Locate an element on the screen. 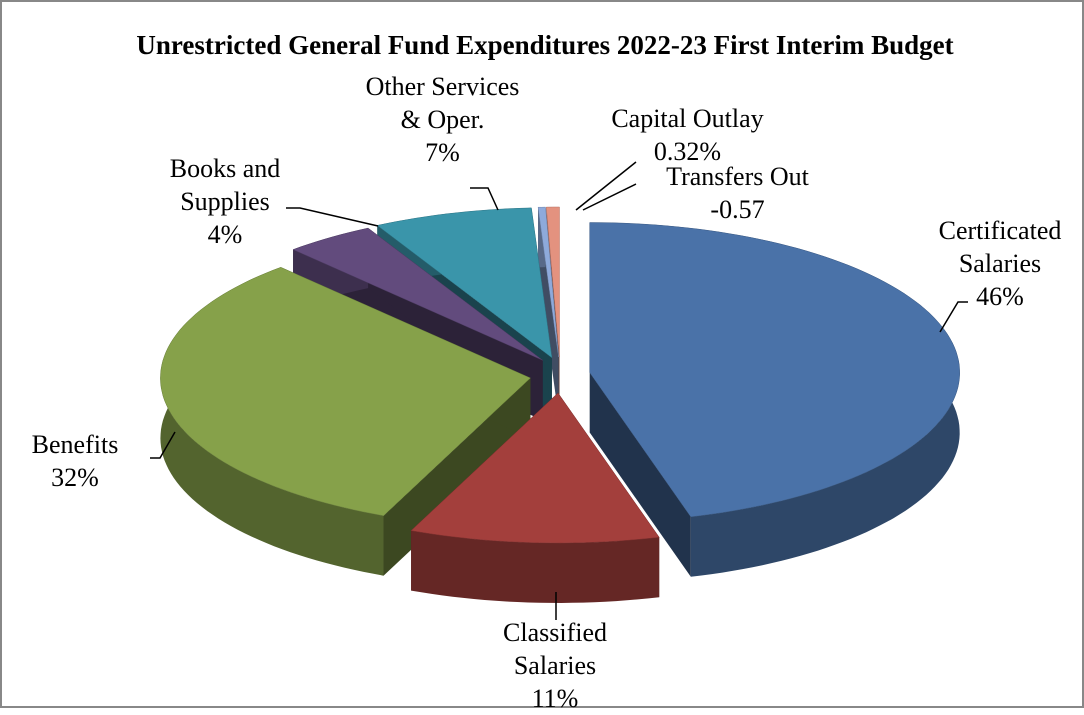 The width and height of the screenshot is (1084, 715). data-label: Capital Outlay 0.32% is located at coordinates (687, 135).